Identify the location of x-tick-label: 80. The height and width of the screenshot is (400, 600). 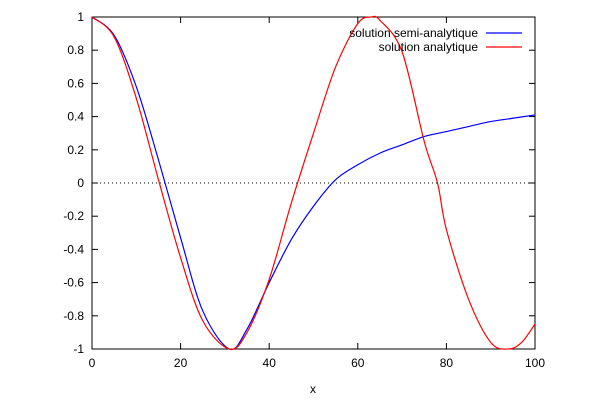
(447, 363).